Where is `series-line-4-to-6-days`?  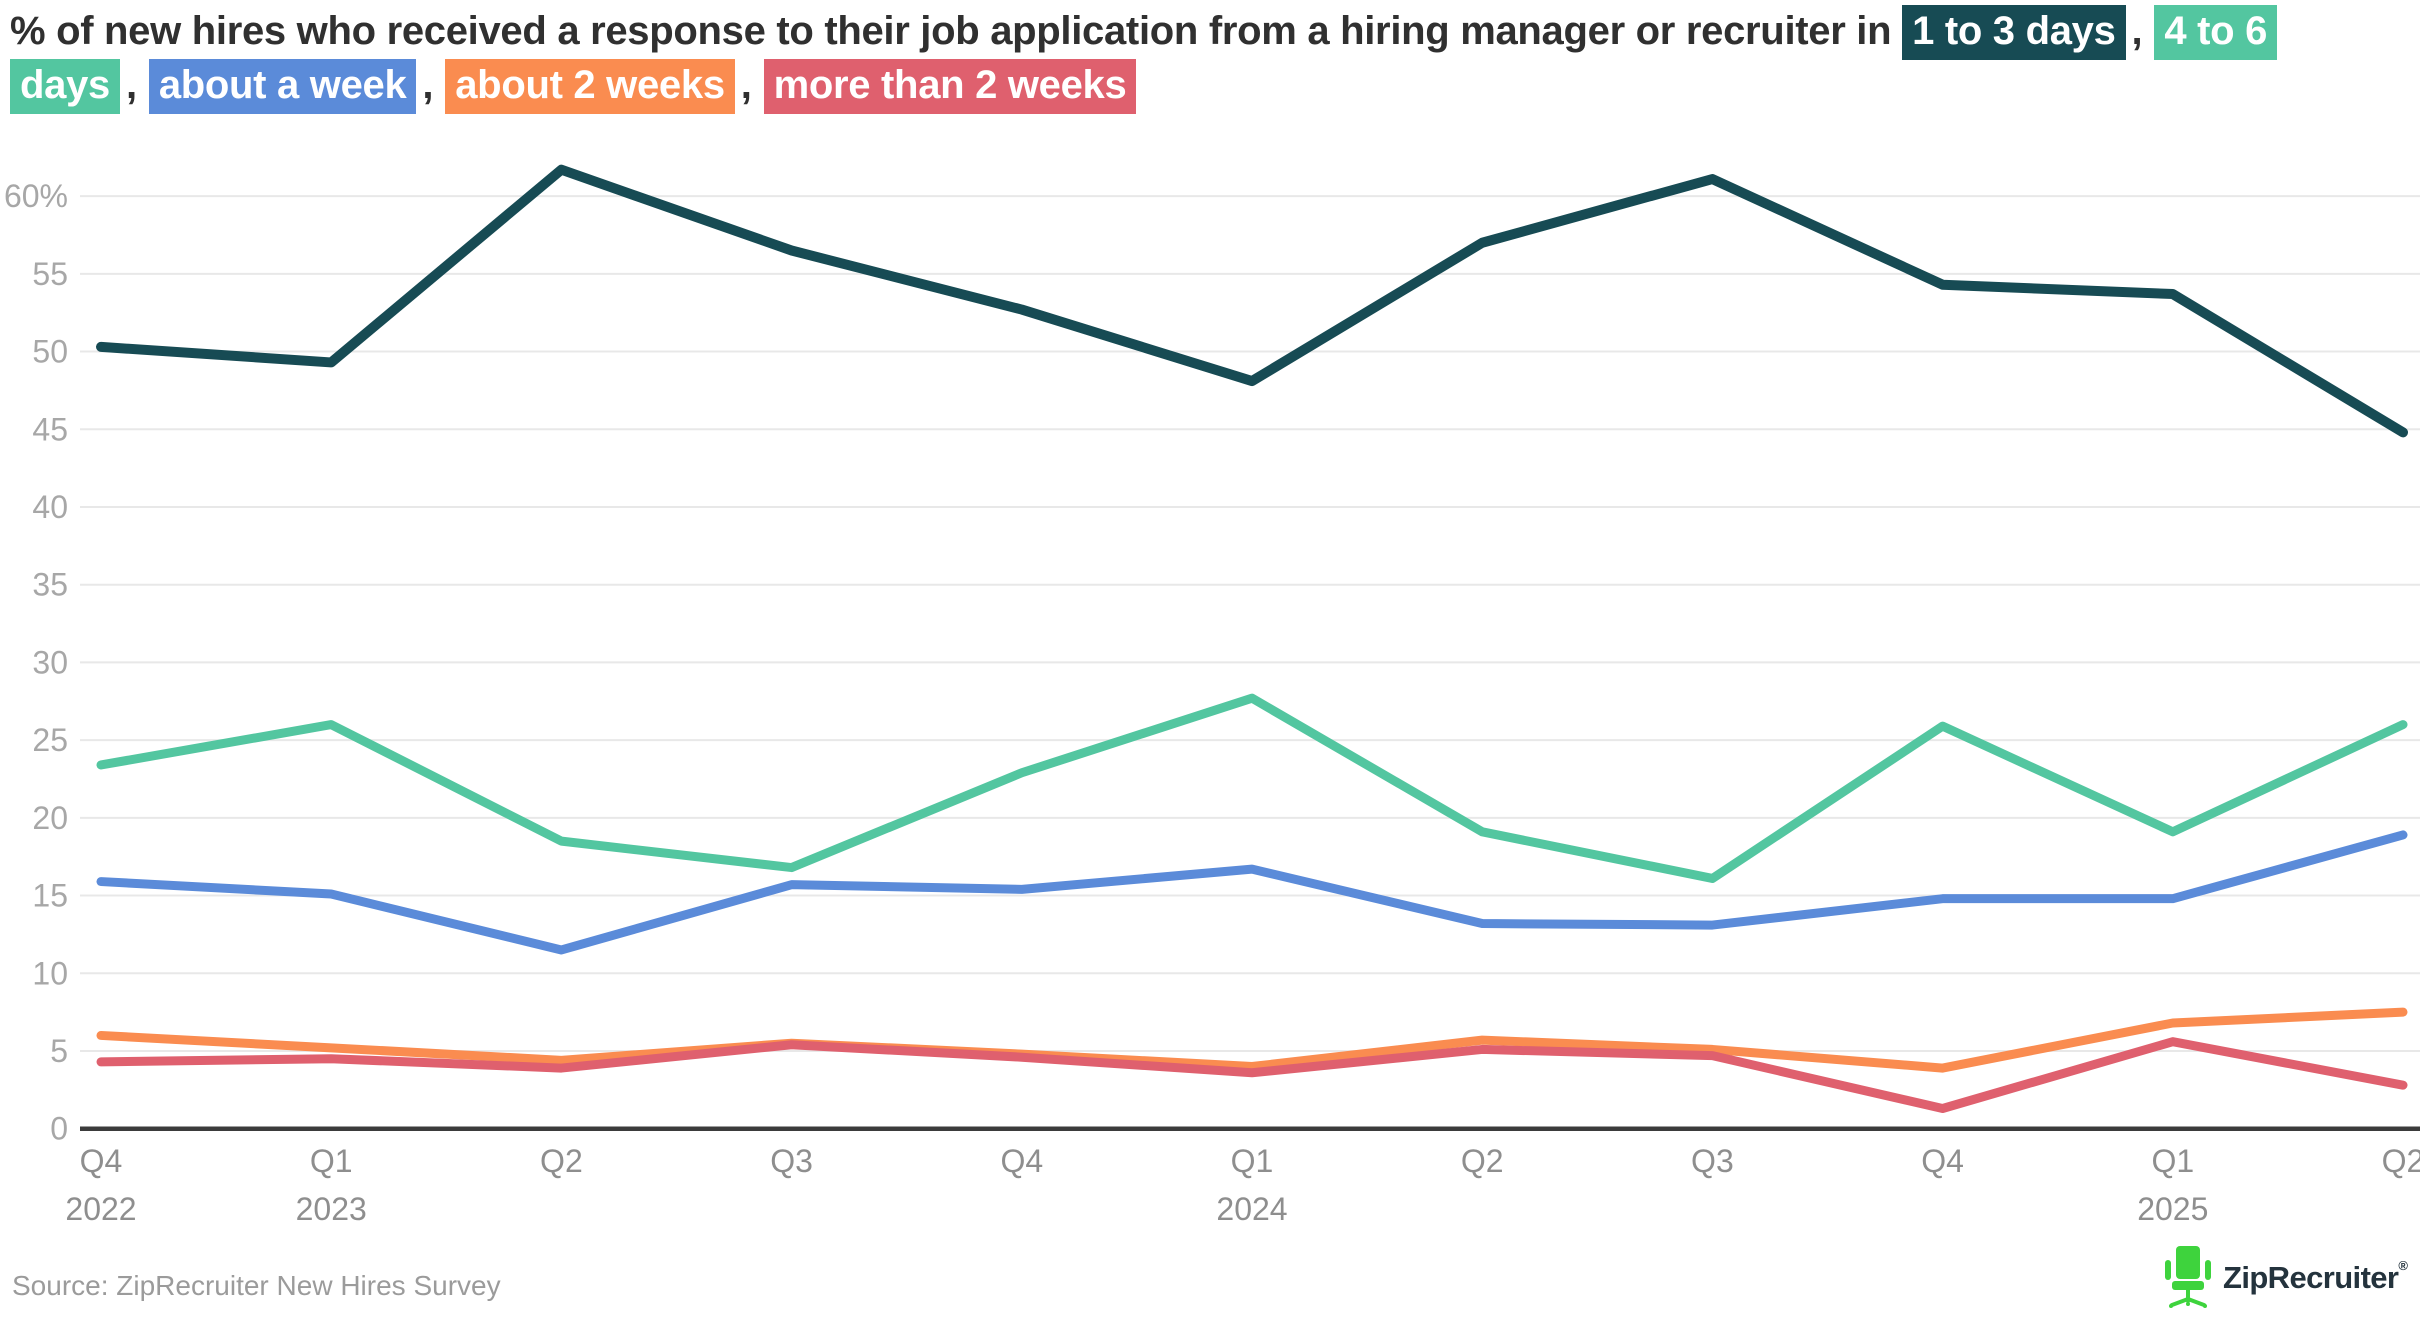
series-line-4-to-6-days is located at coordinates (1252, 788).